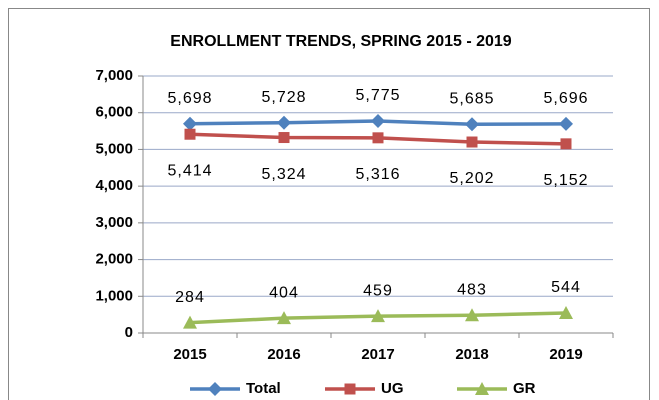  What do you see at coordinates (114, 222) in the screenshot?
I see `y-tick-label: 3,000` at bounding box center [114, 222].